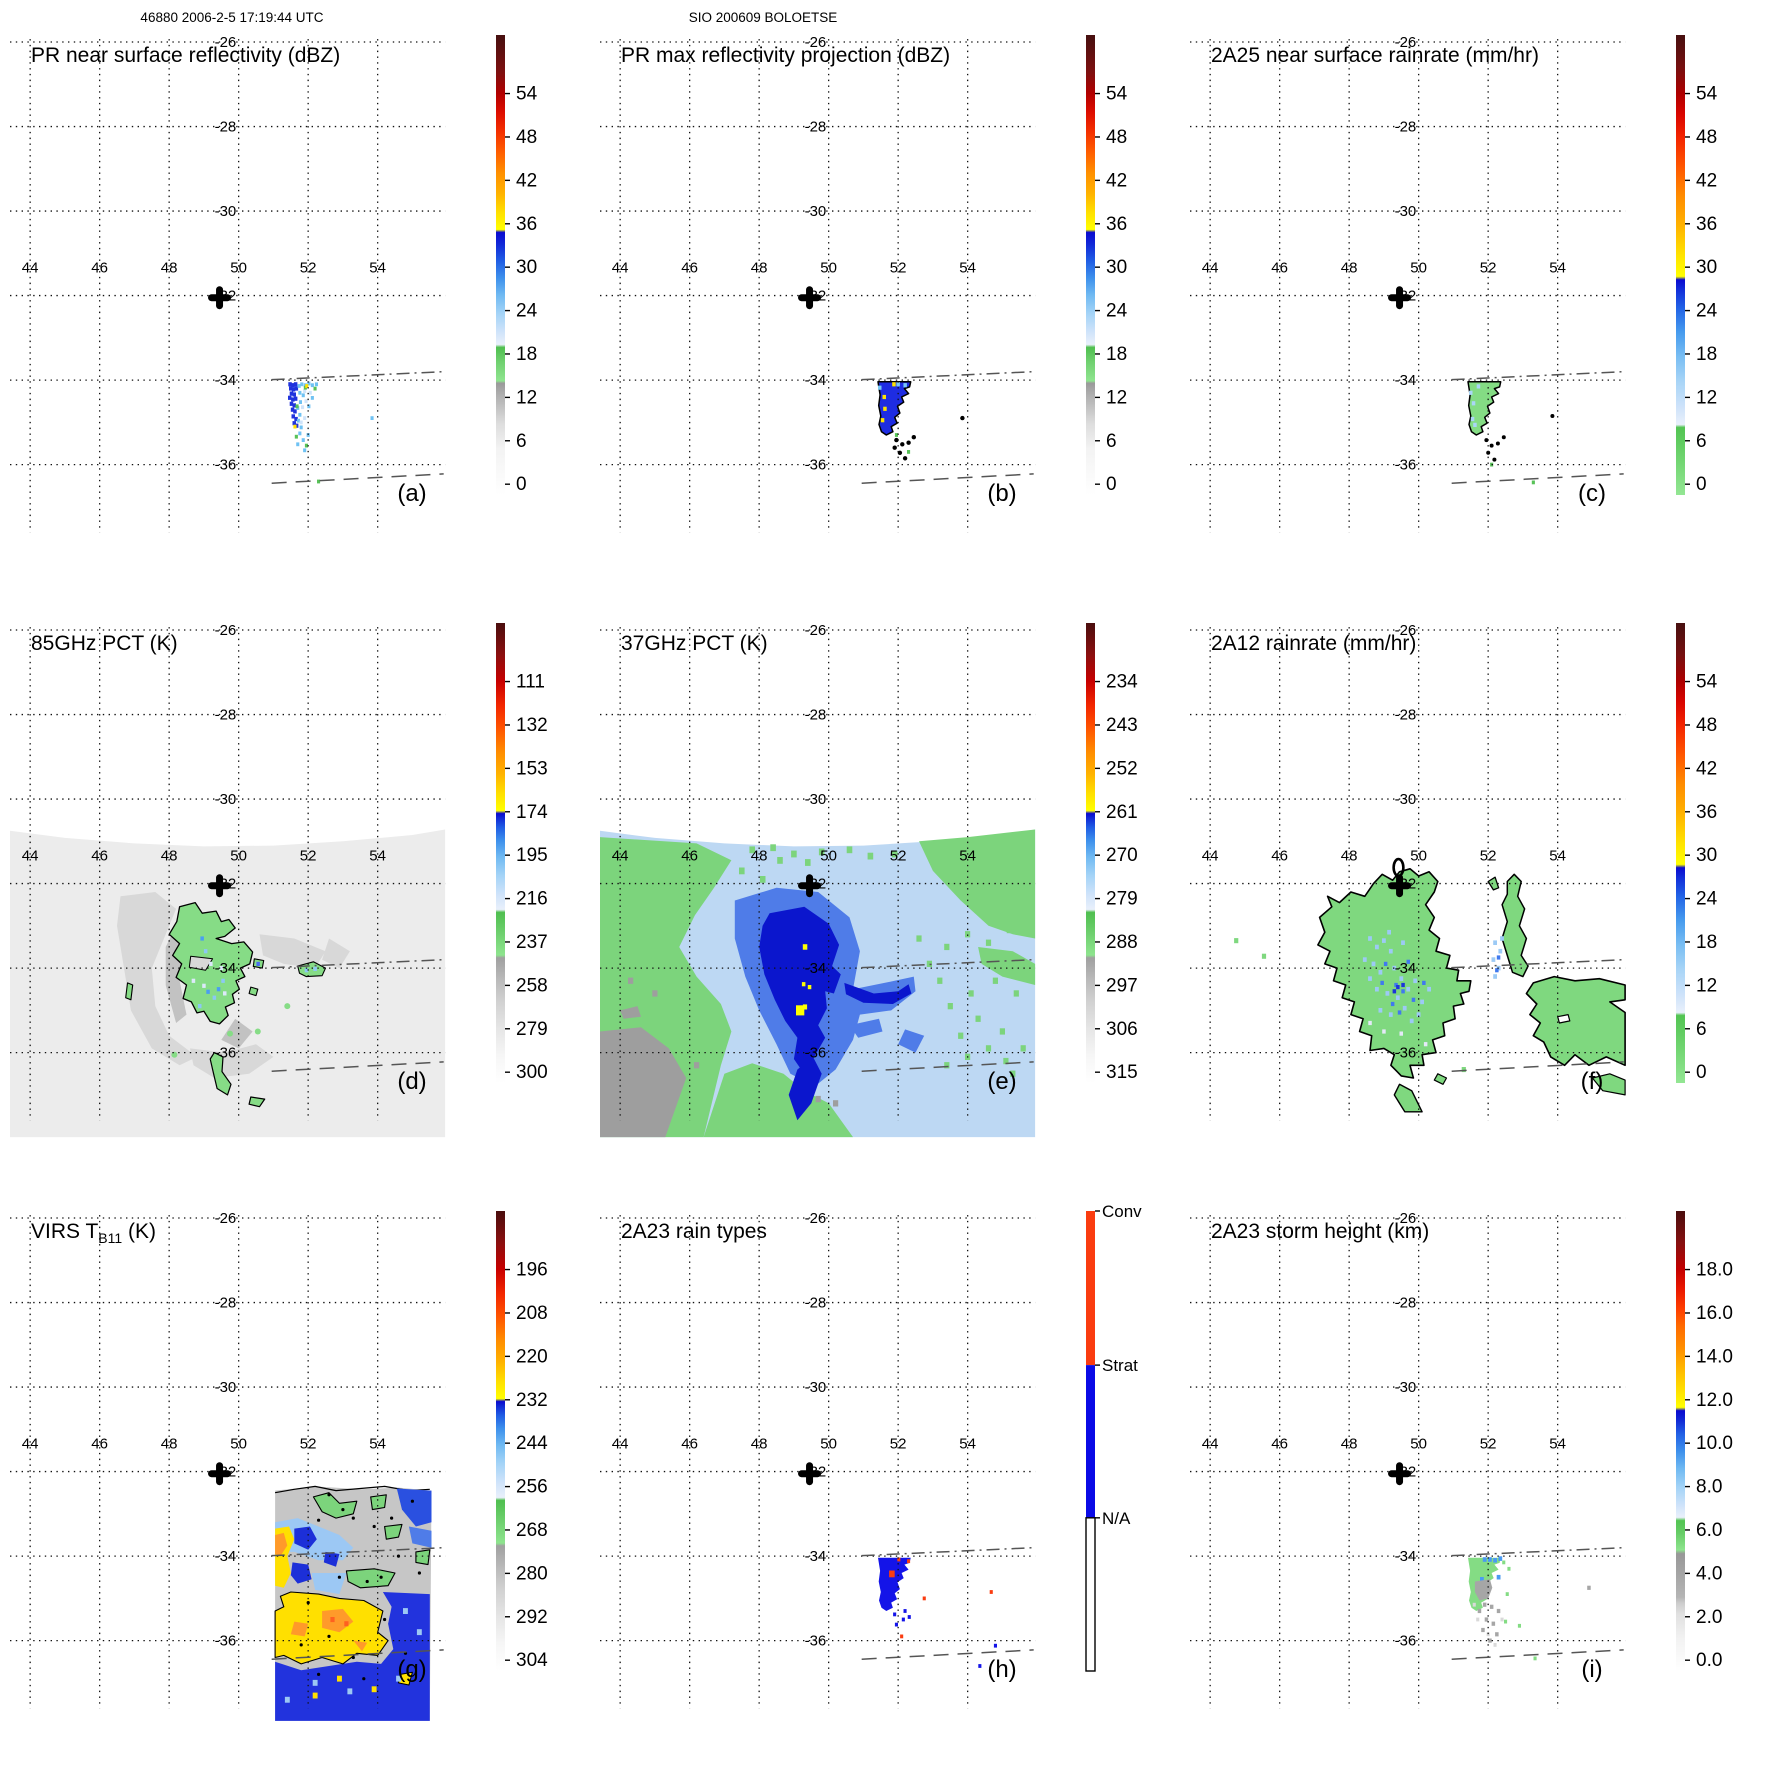 The height and width of the screenshot is (1771, 1771). What do you see at coordinates (353, 1603) in the screenshot?
I see `panel-g-data` at bounding box center [353, 1603].